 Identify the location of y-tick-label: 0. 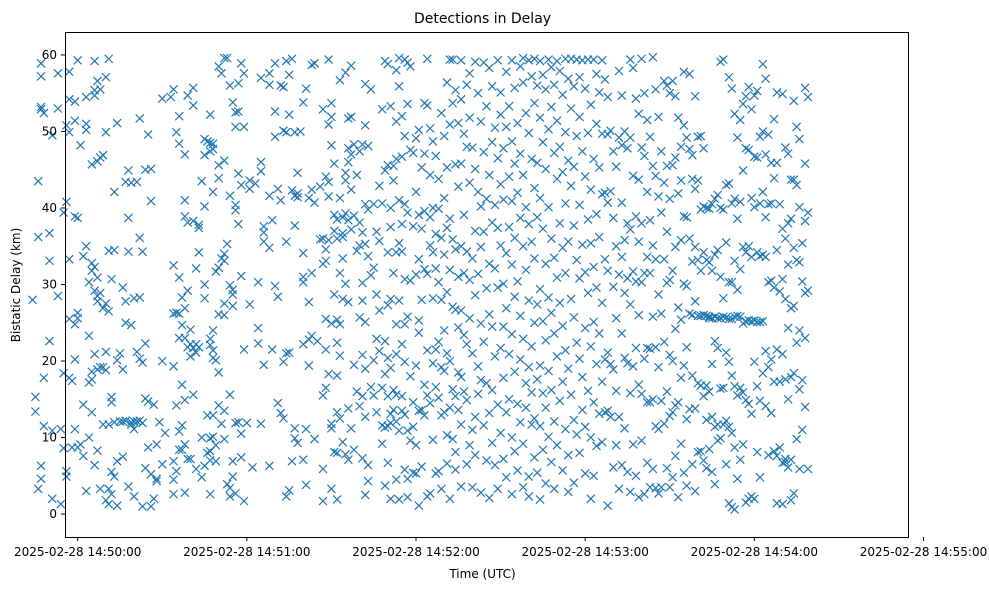
(53, 514).